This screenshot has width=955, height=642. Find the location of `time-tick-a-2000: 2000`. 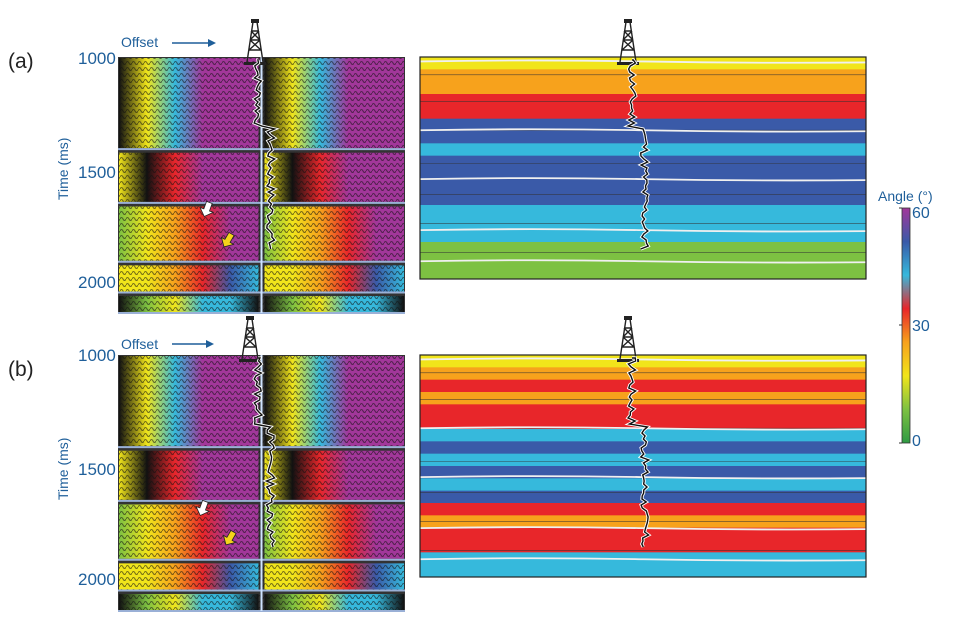

time-tick-a-2000: 2000 is located at coordinates (97, 282).